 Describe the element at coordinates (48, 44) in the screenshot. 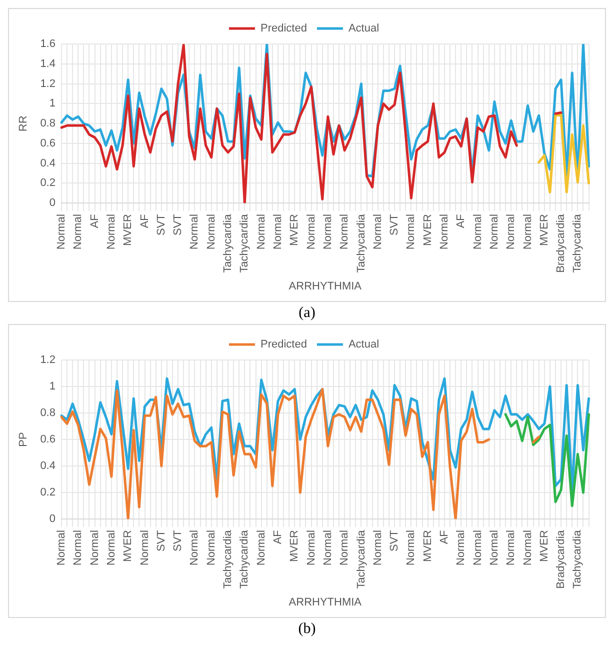

I see `y-tick-label: 1.6` at that location.